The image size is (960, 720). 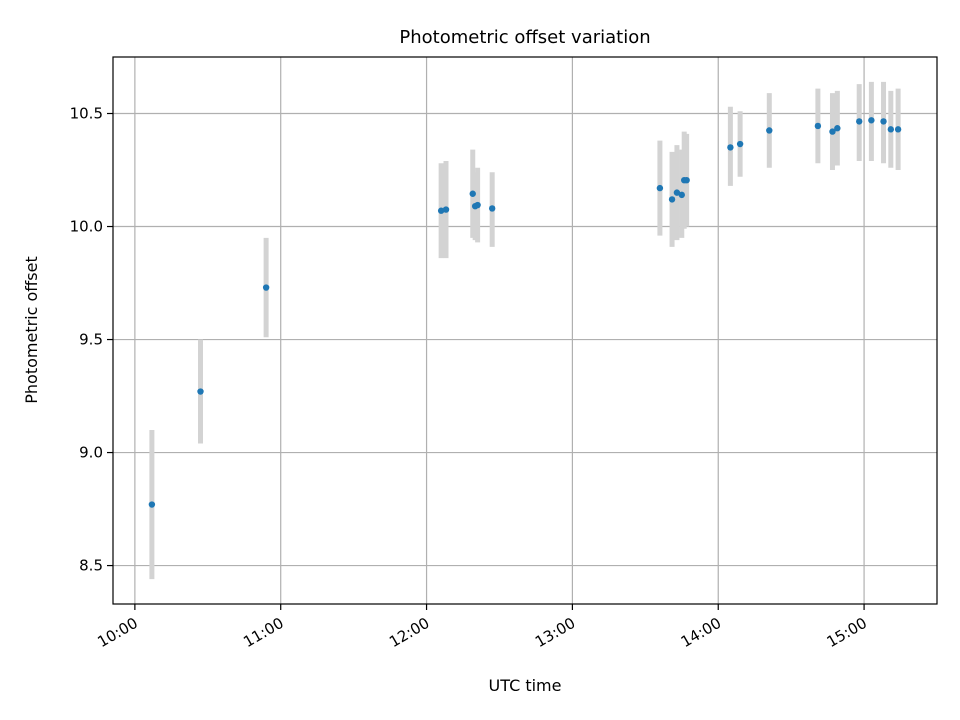 What do you see at coordinates (524, 37) in the screenshot?
I see `chart-title: Photometric offset variation` at bounding box center [524, 37].